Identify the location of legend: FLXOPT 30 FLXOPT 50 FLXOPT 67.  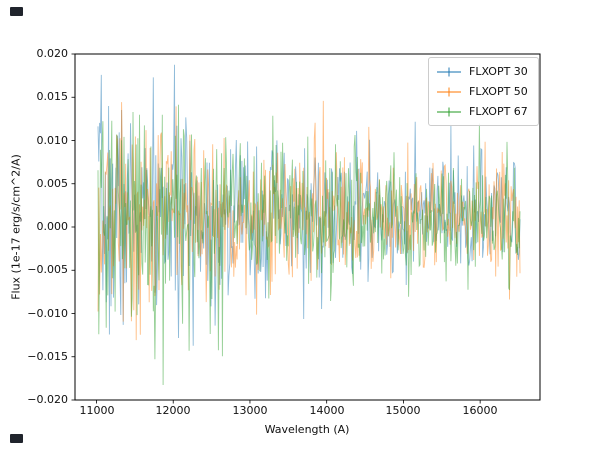
(483, 91).